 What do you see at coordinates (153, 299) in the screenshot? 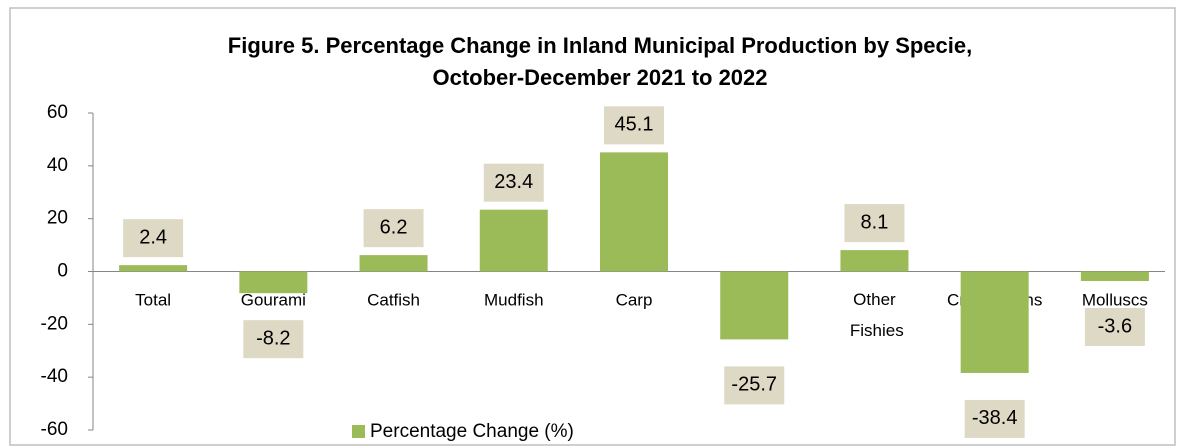
I see `x-tick-label: Total` at bounding box center [153, 299].